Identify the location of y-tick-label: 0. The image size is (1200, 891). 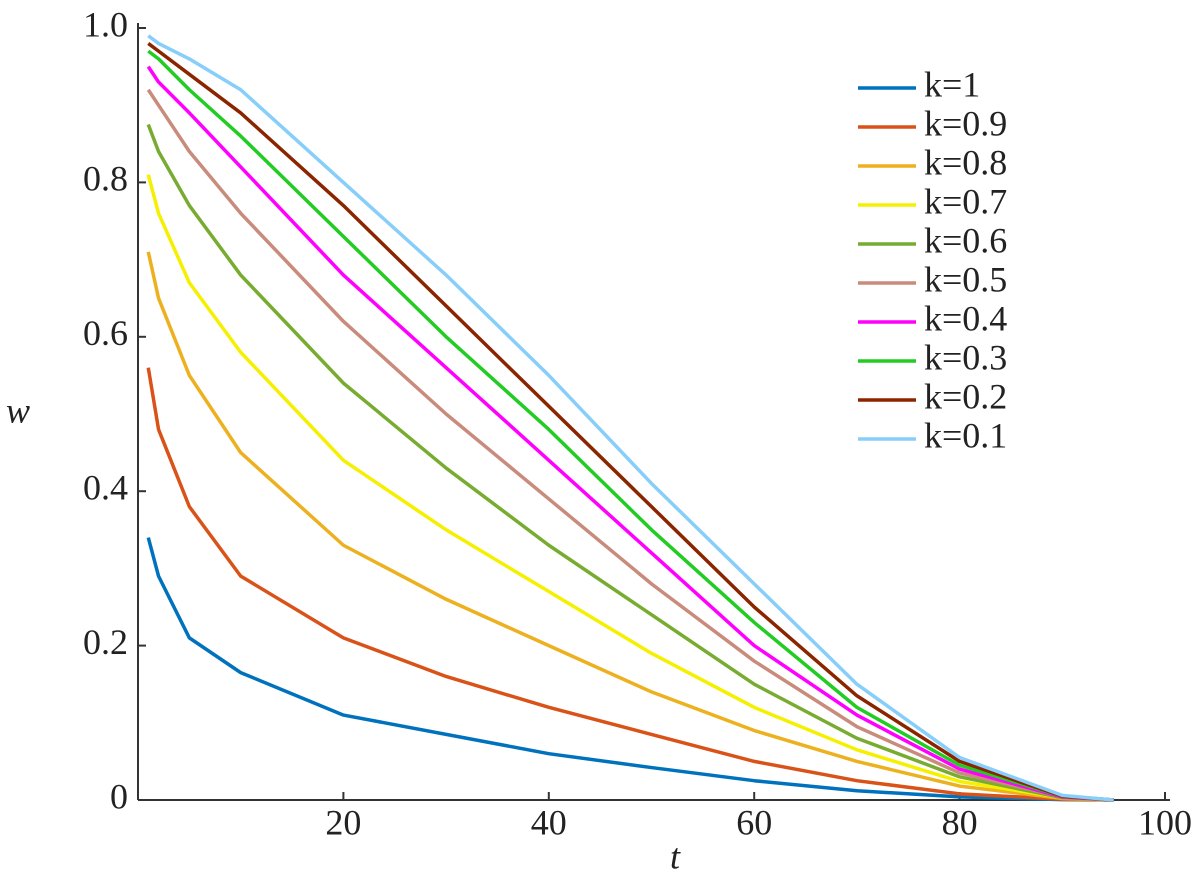
(119, 796).